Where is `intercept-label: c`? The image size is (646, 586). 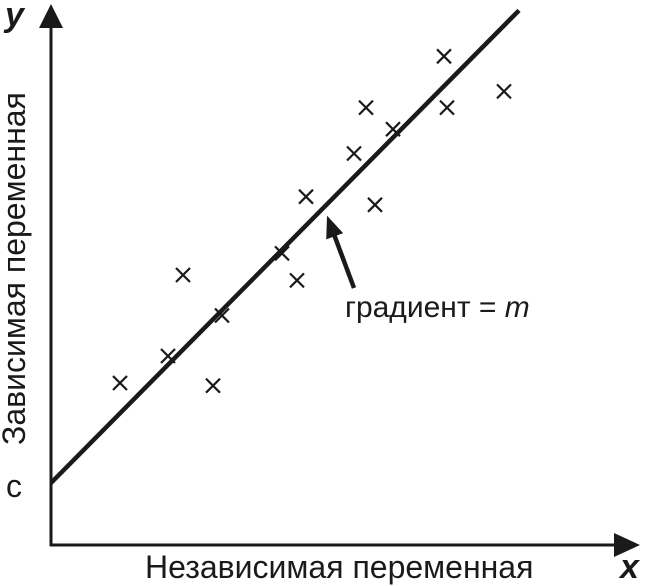 intercept-label: c is located at coordinates (14, 486).